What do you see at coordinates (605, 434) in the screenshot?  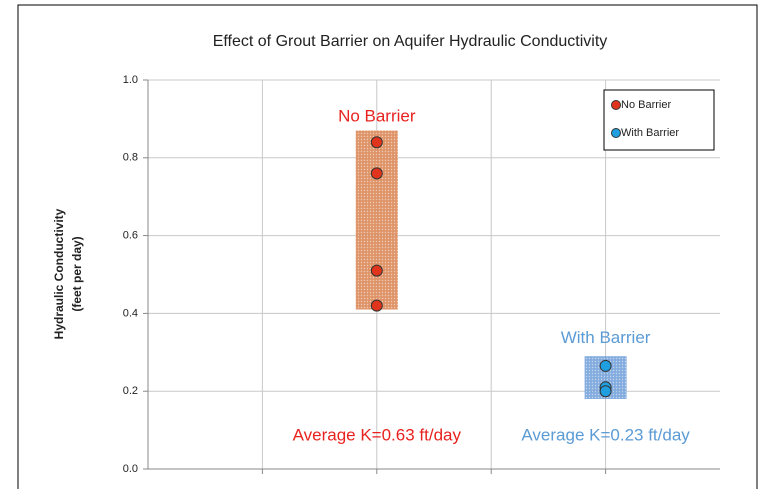 I see `annotation: Average K=0.23 ft/day` at bounding box center [605, 434].